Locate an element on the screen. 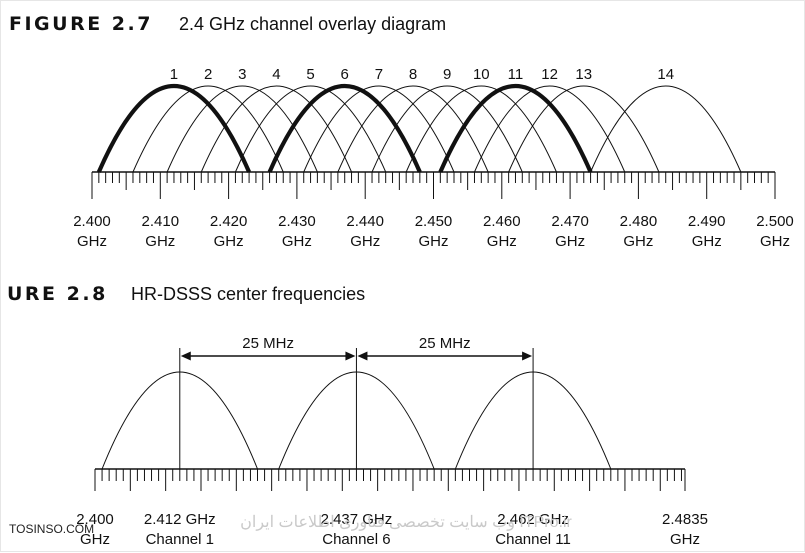 The width and height of the screenshot is (805, 553). channel-11-arc is located at coordinates (515, 128).